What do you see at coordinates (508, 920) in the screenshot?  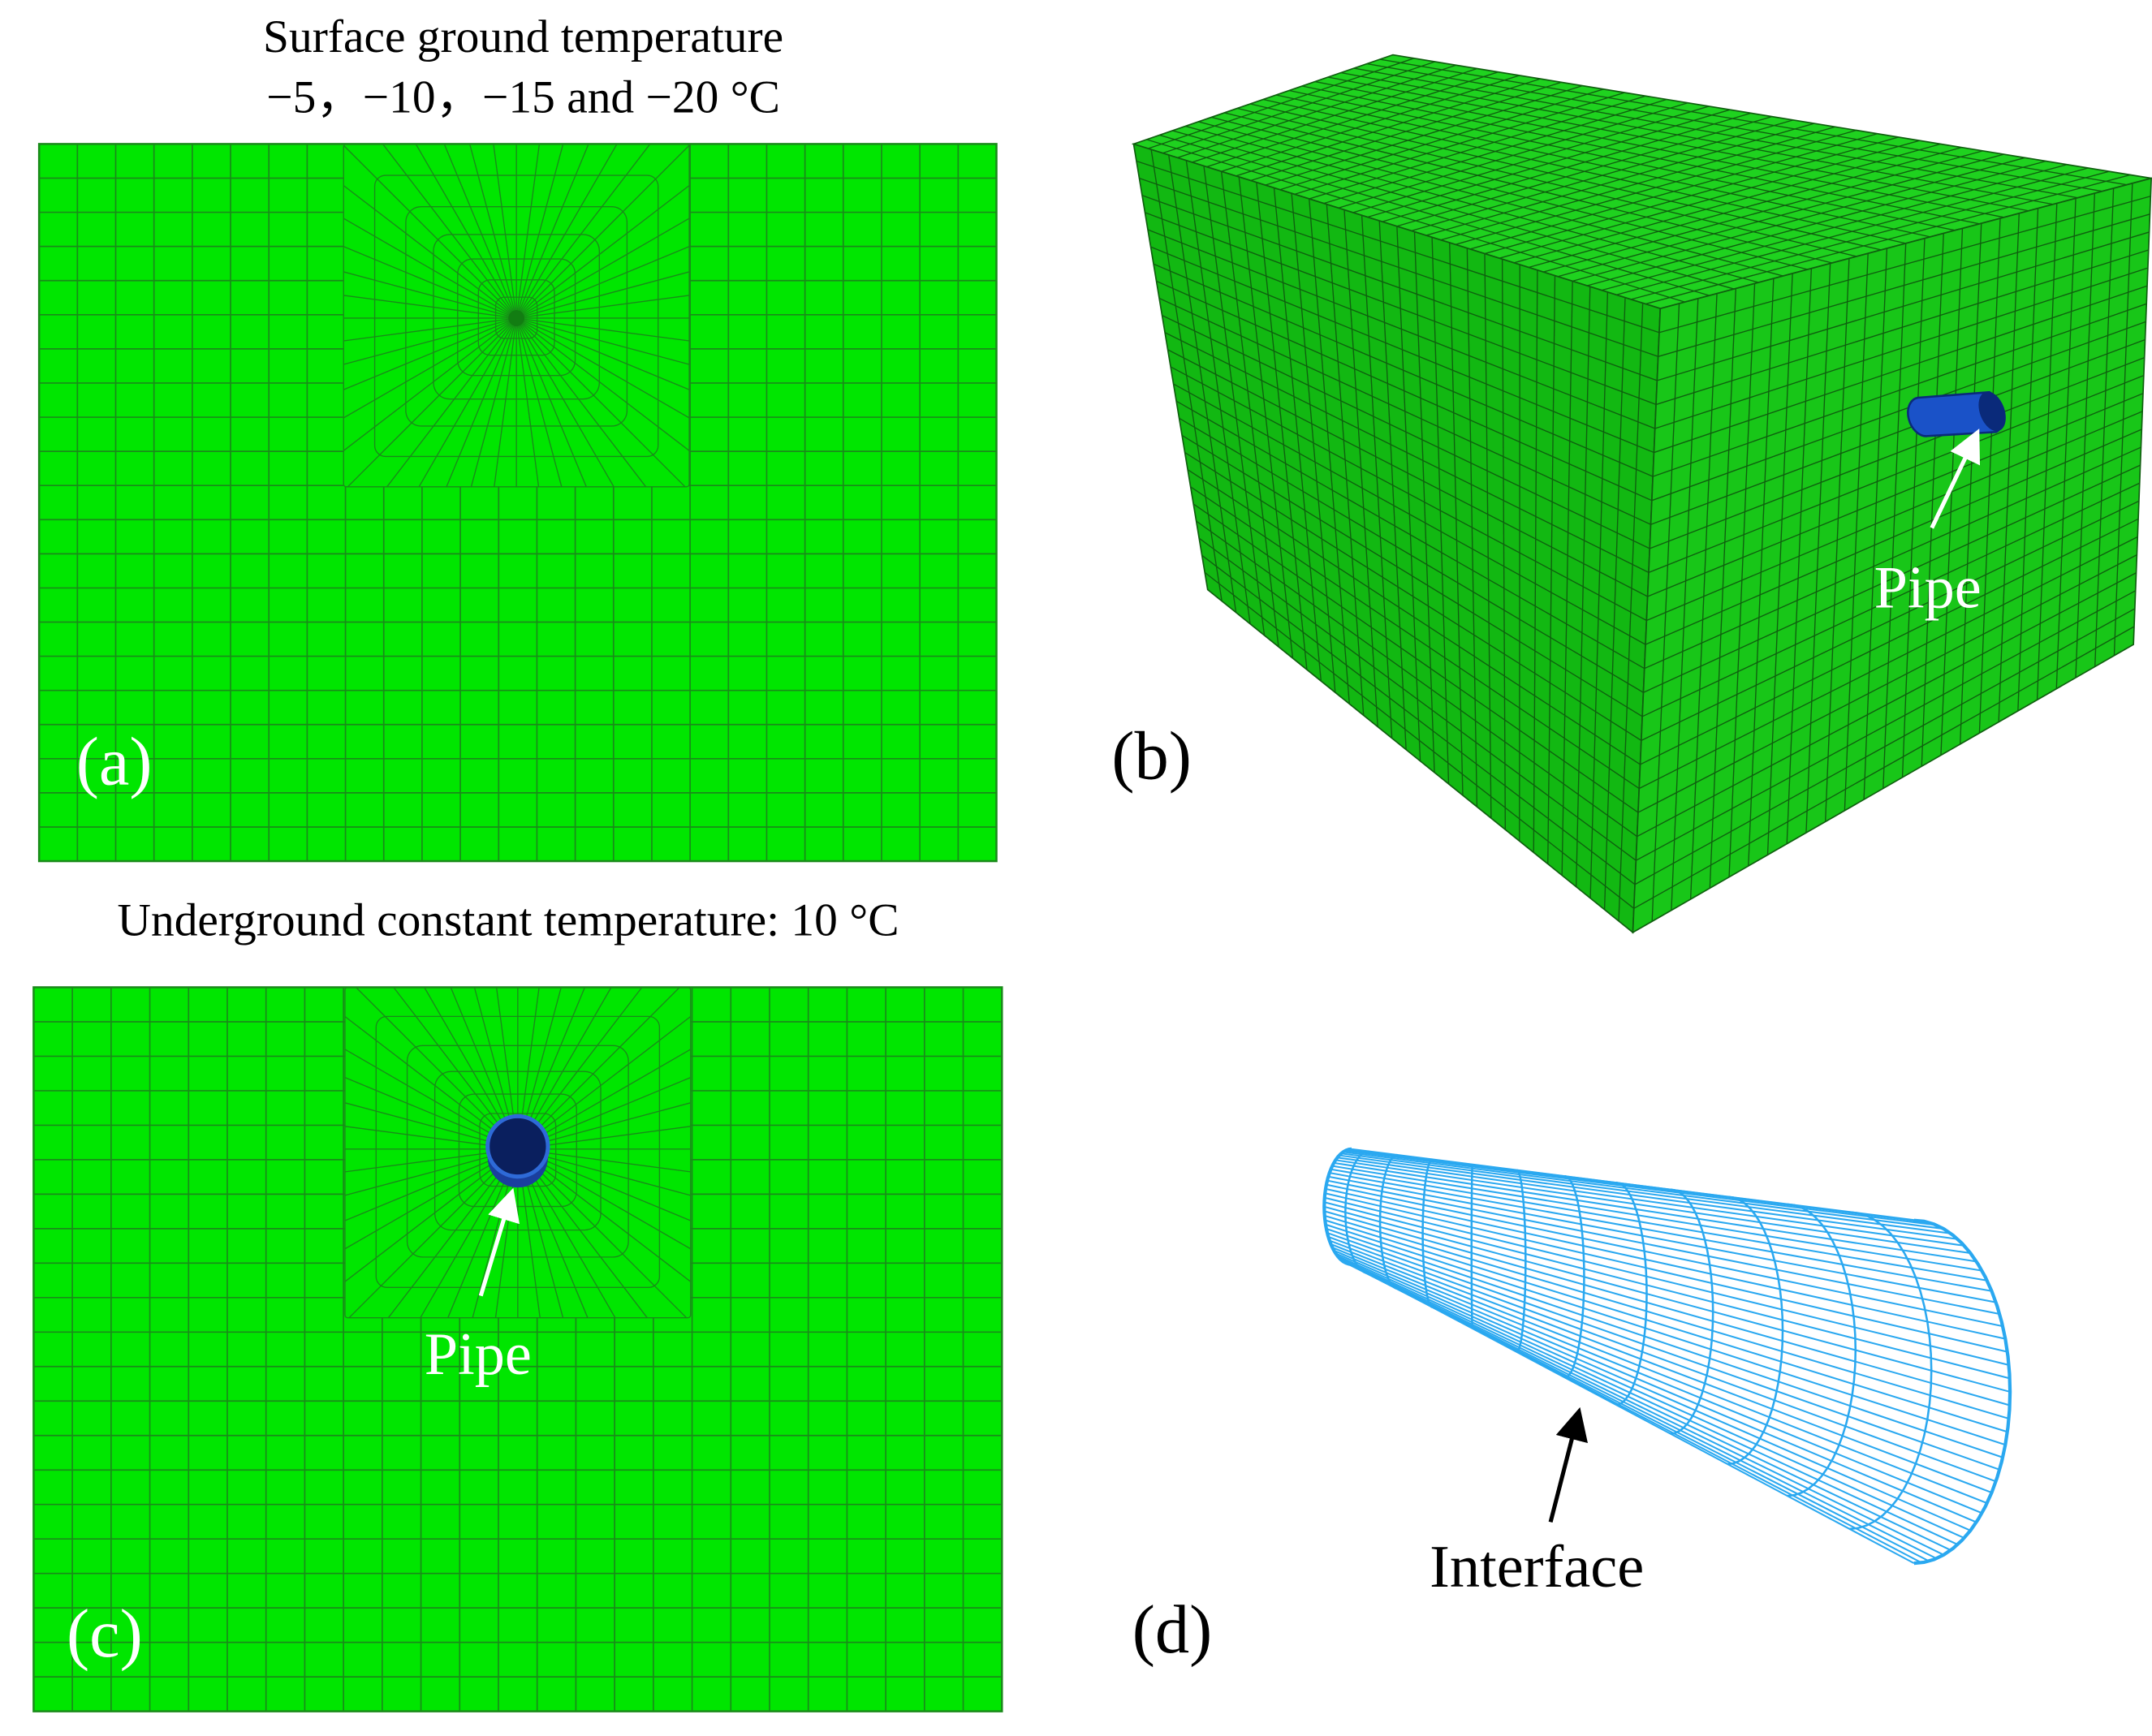 I see `caption: Underground constant temperature: 10 °C` at bounding box center [508, 920].